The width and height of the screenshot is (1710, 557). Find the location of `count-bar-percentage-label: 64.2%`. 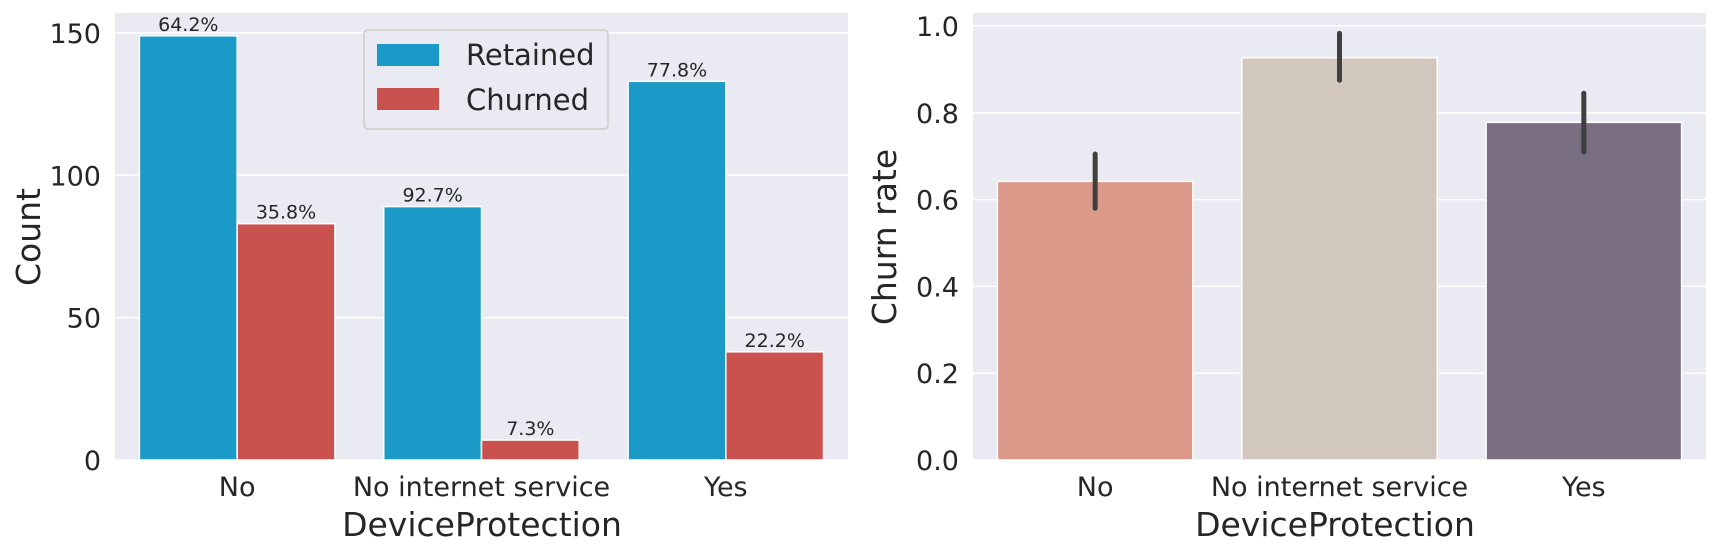

count-bar-percentage-label: 64.2% is located at coordinates (188, 25).